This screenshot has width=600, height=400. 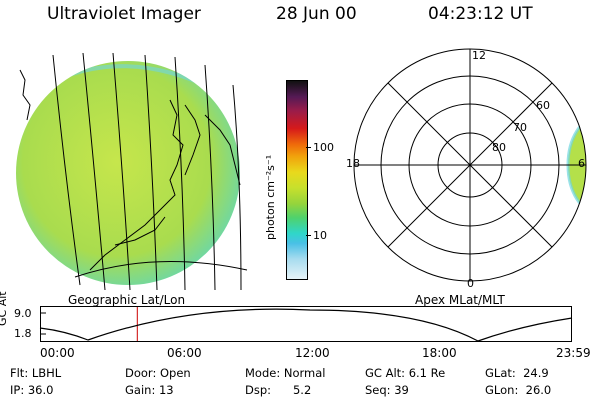 What do you see at coordinates (23, 313) in the screenshot?
I see `orbit-ytick-max: 9.0` at bounding box center [23, 313].